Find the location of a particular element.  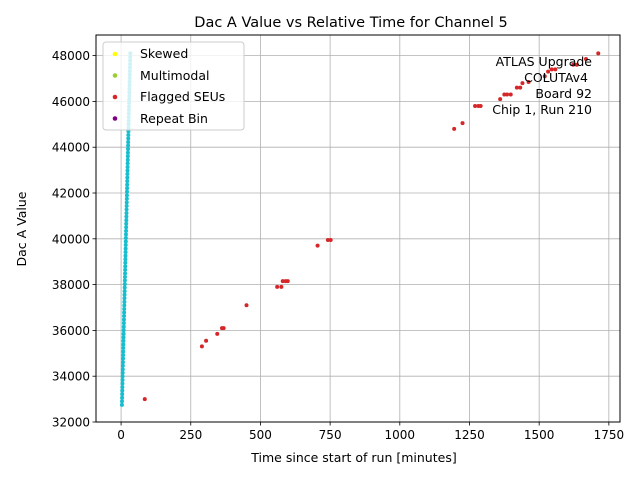

y-tick-label: 48000 is located at coordinates (71, 56).